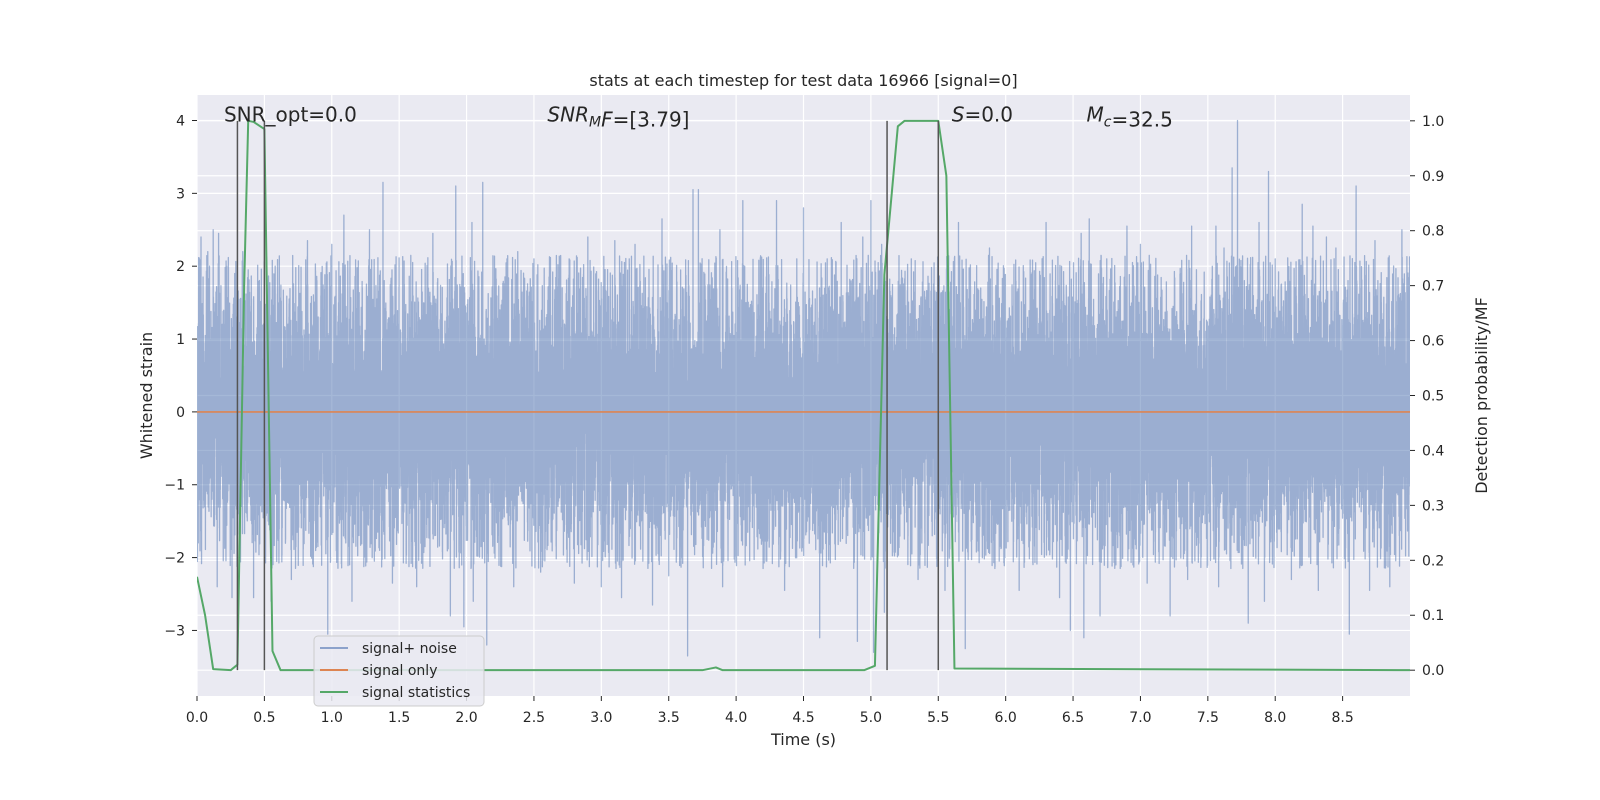 The height and width of the screenshot is (800, 1600). Describe the element at coordinates (180, 413) in the screenshot. I see `y-left-tick-label-3: 0` at that location.